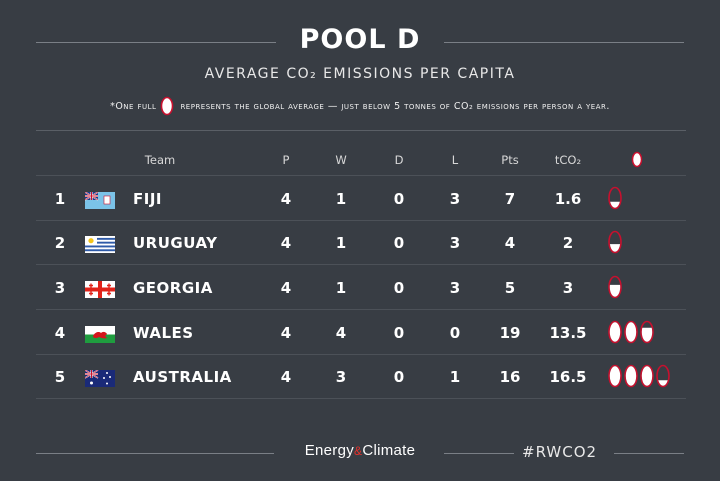 The image size is (720, 481). What do you see at coordinates (361, 175) in the screenshot?
I see `header-bottom-rule` at bounding box center [361, 175].